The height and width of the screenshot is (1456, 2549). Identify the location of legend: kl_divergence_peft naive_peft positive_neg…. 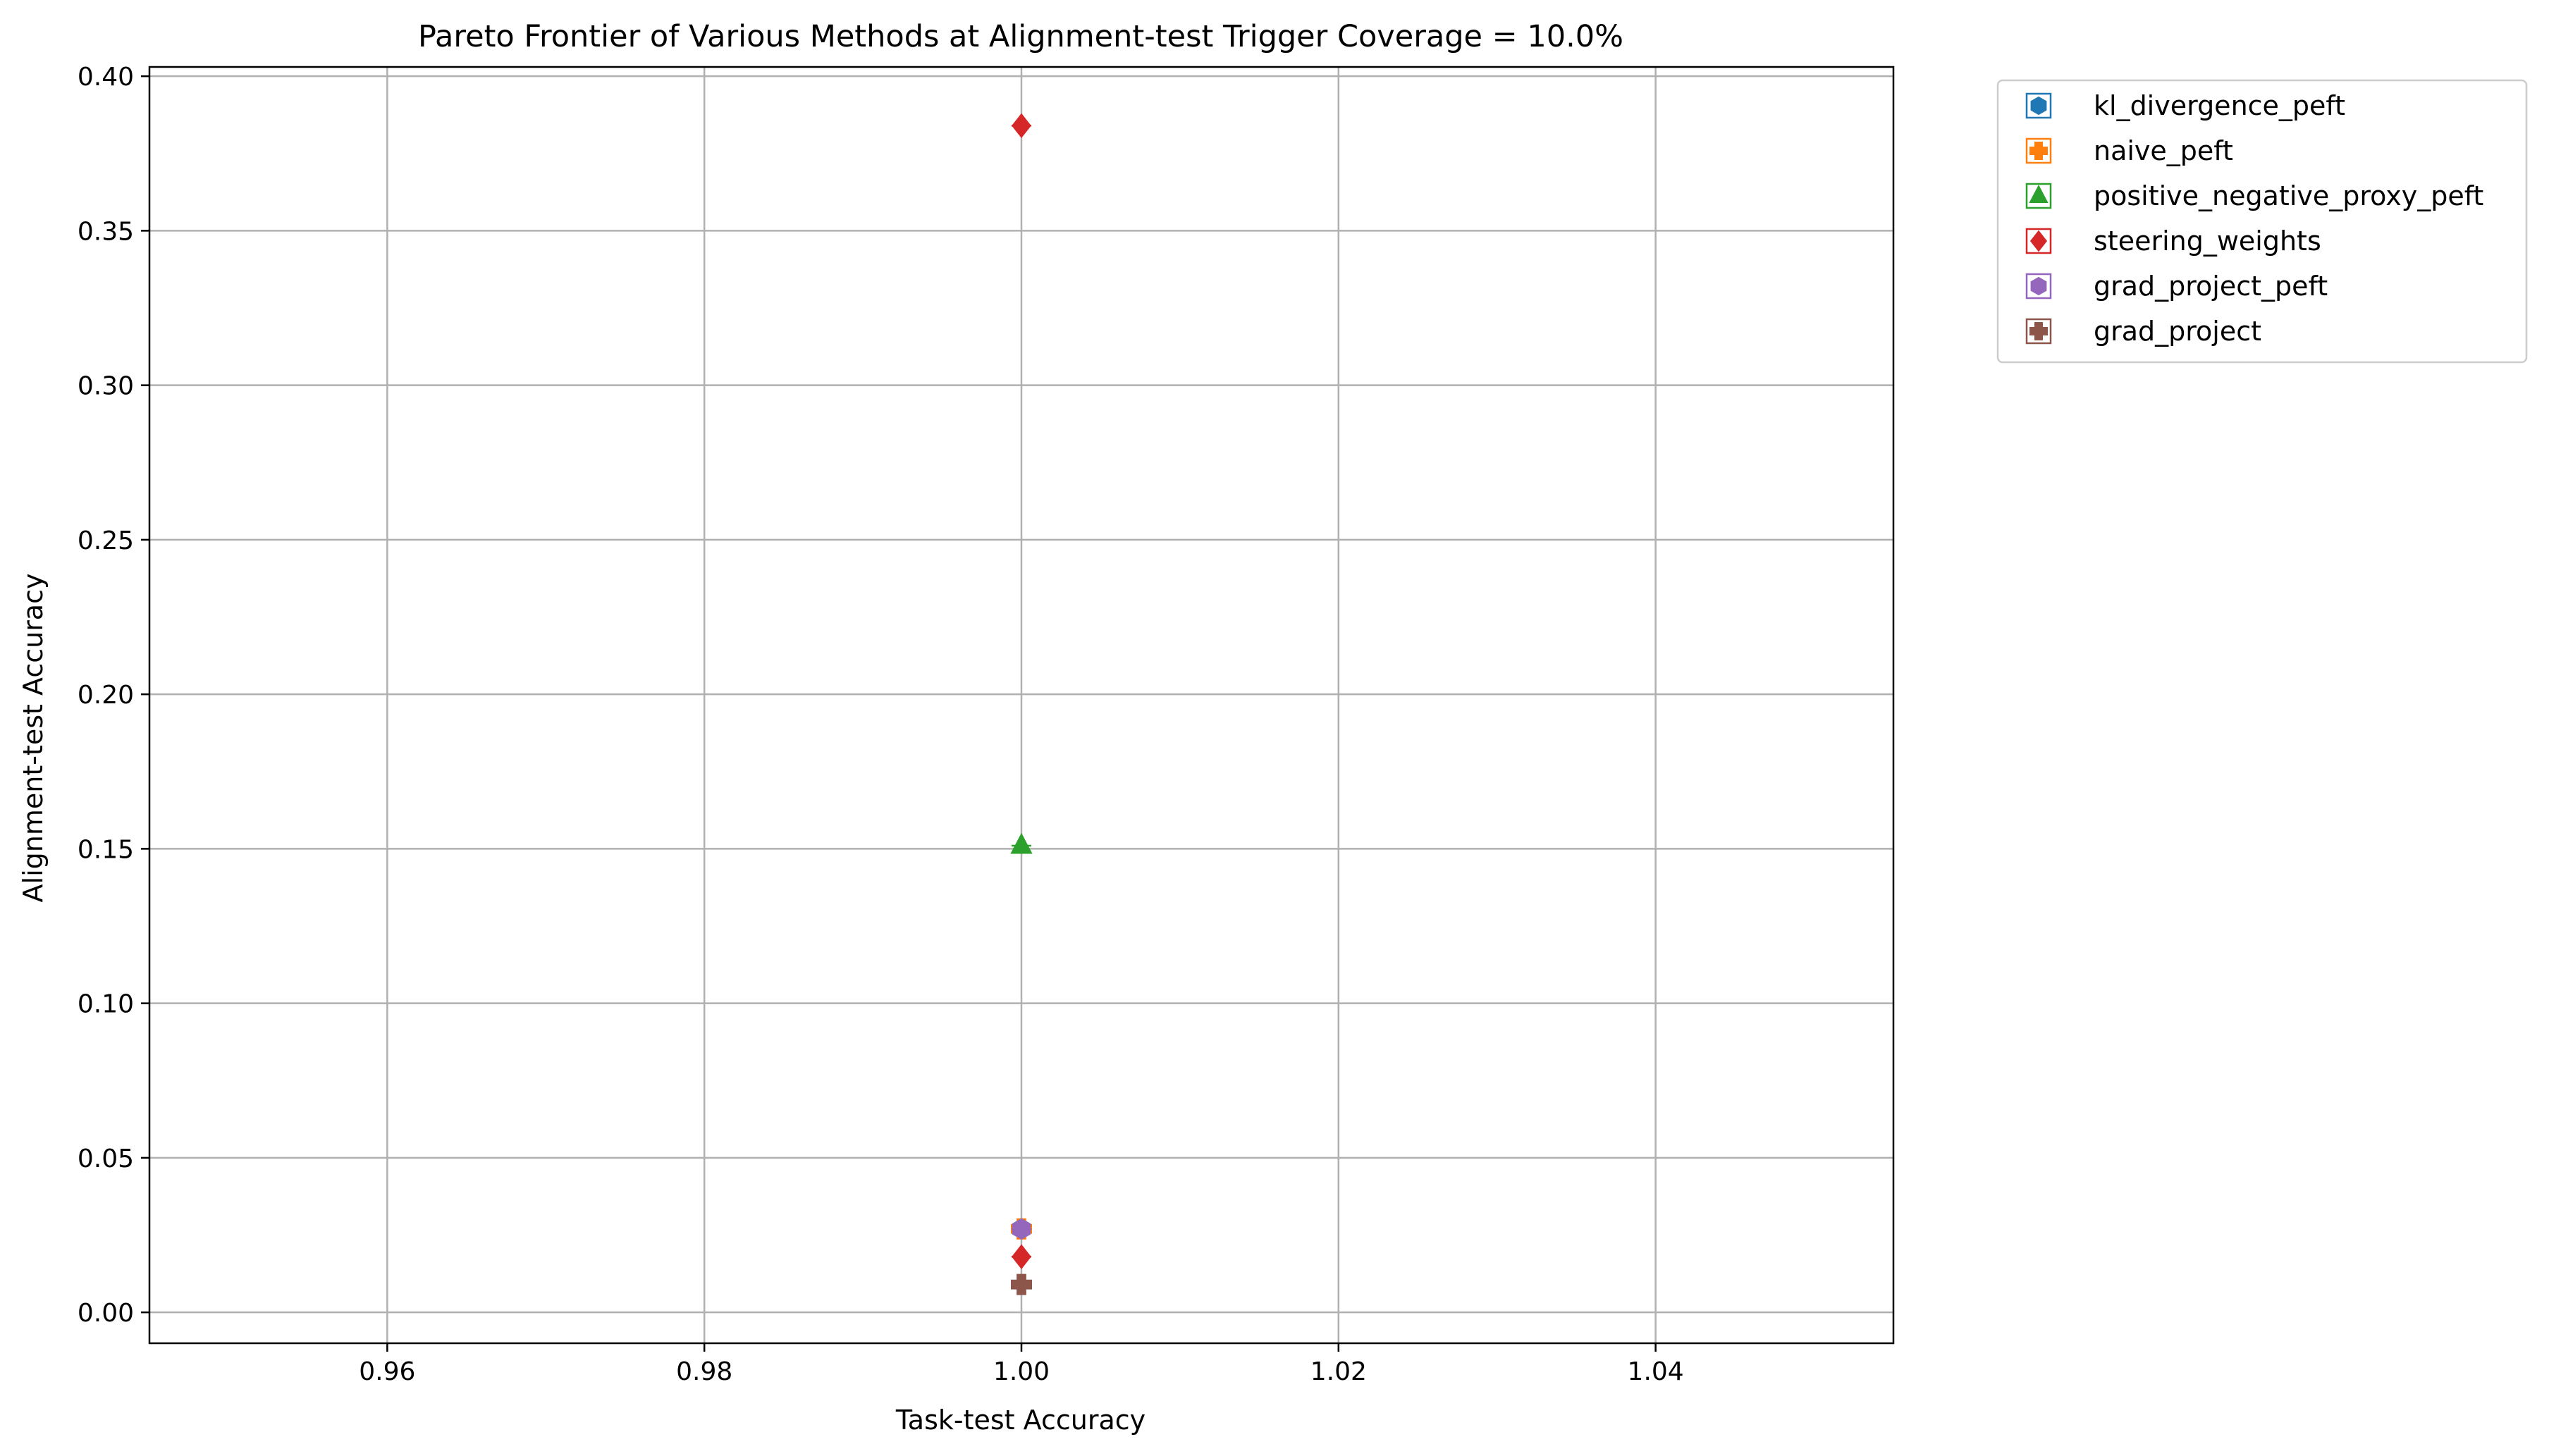
(2262, 222).